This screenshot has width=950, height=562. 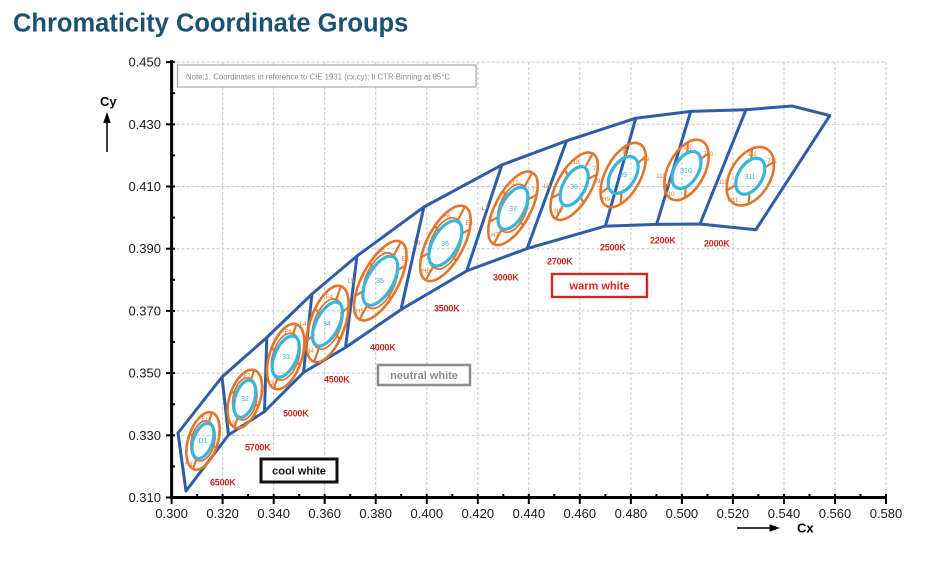 What do you see at coordinates (329, 298) in the screenshot?
I see `svg-text: F4` at bounding box center [329, 298].